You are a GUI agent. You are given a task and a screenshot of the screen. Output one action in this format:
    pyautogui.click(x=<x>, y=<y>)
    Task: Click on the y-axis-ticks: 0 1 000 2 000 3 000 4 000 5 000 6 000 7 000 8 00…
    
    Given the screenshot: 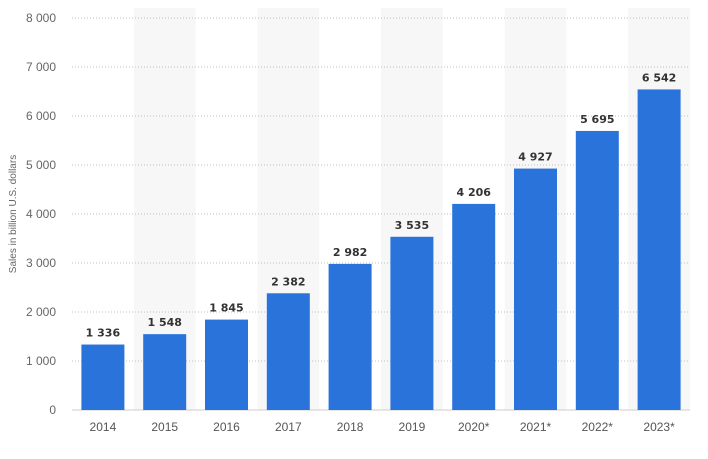 What is the action you would take?
    pyautogui.click(x=41, y=214)
    